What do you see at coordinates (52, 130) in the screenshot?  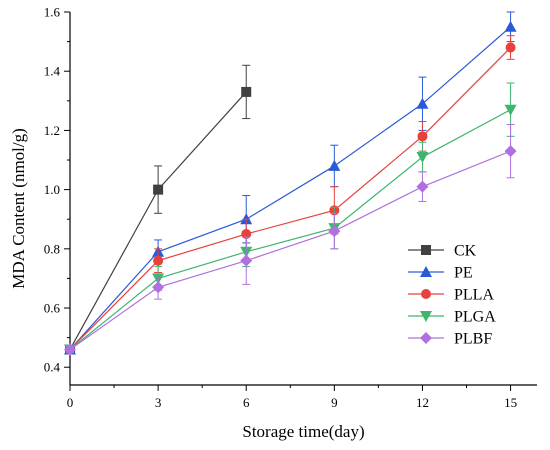 I see `y-tick-label: 1.2` at bounding box center [52, 130].